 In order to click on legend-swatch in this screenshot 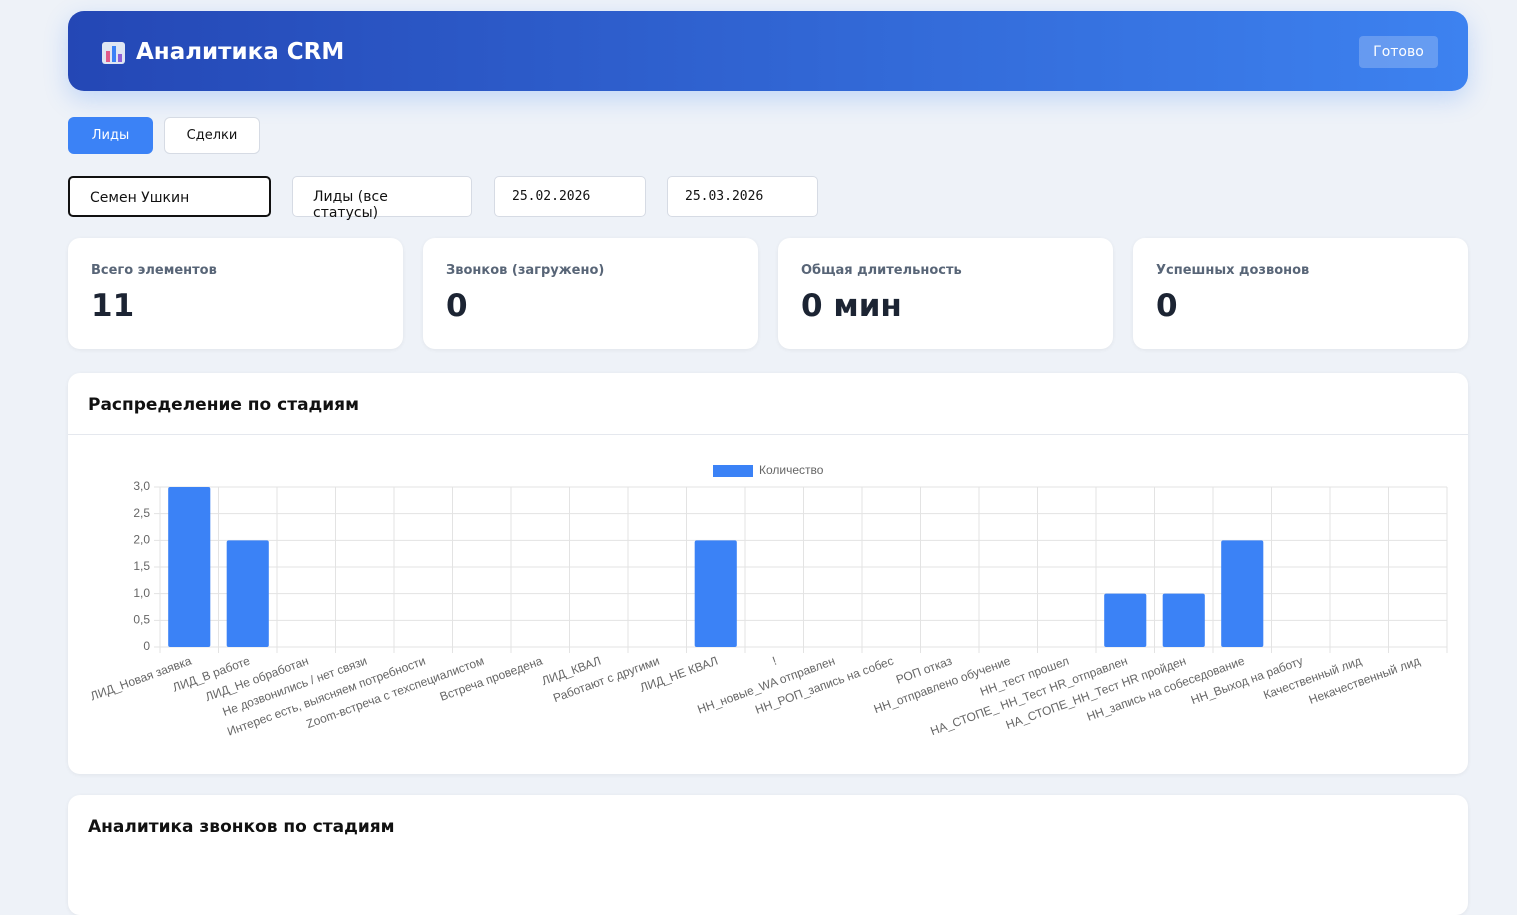, I will do `click(733, 471)`.